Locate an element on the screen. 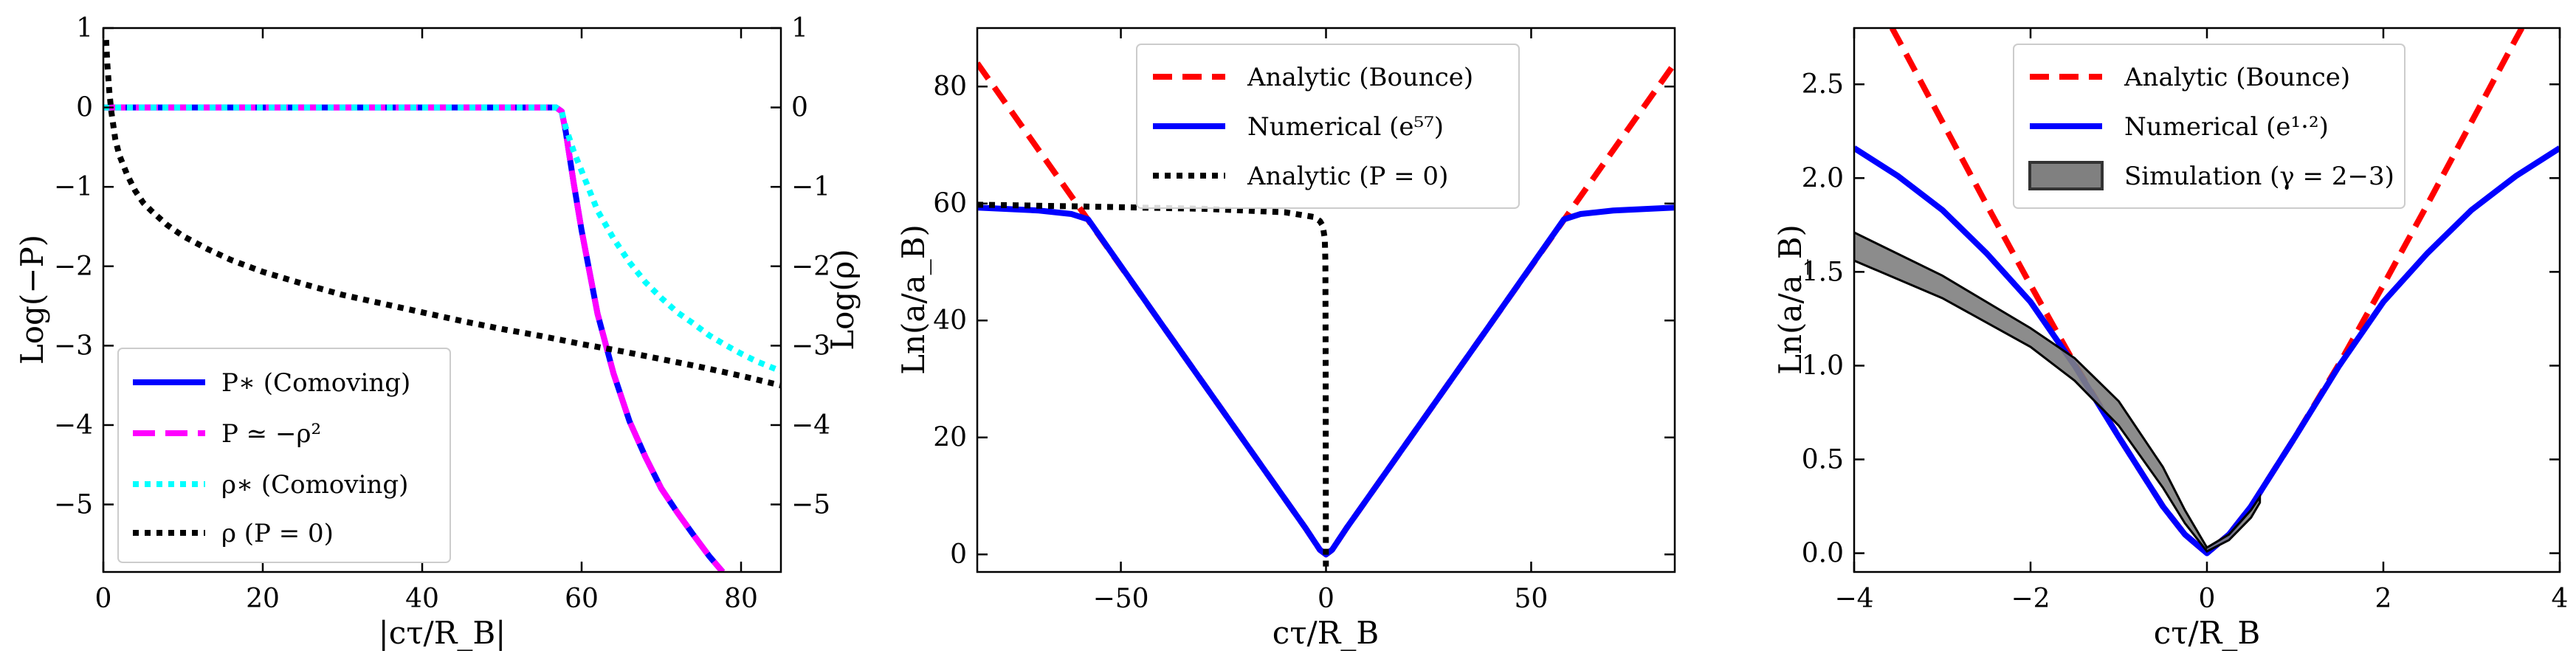  x-tick-label: −4 is located at coordinates (1854, 599).